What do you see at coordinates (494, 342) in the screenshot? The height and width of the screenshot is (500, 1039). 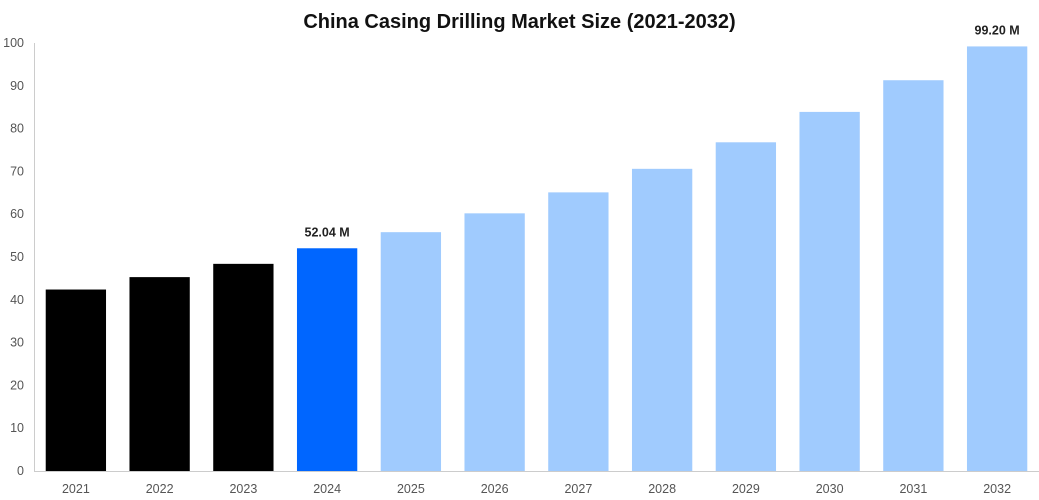 I see `bar-2026` at bounding box center [494, 342].